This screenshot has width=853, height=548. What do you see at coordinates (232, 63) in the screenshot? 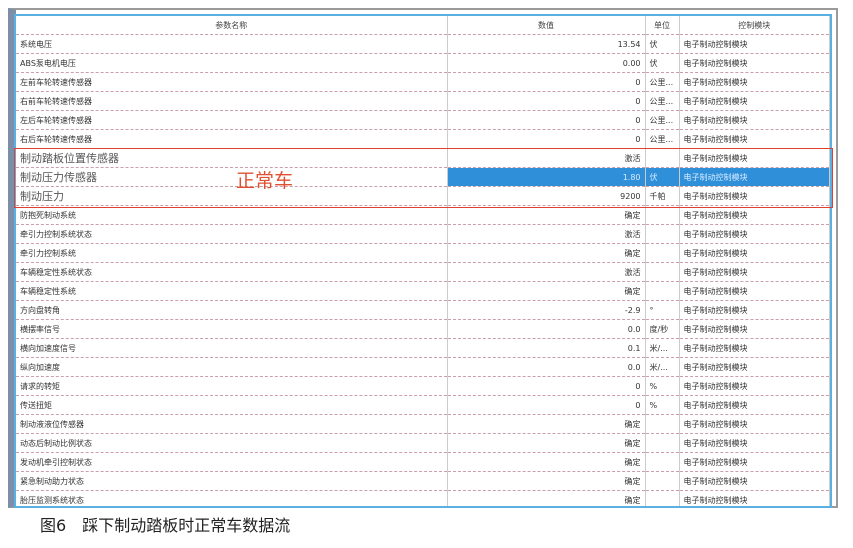
I see `param-name-cell: ABS泵电机电压` at bounding box center [232, 63].